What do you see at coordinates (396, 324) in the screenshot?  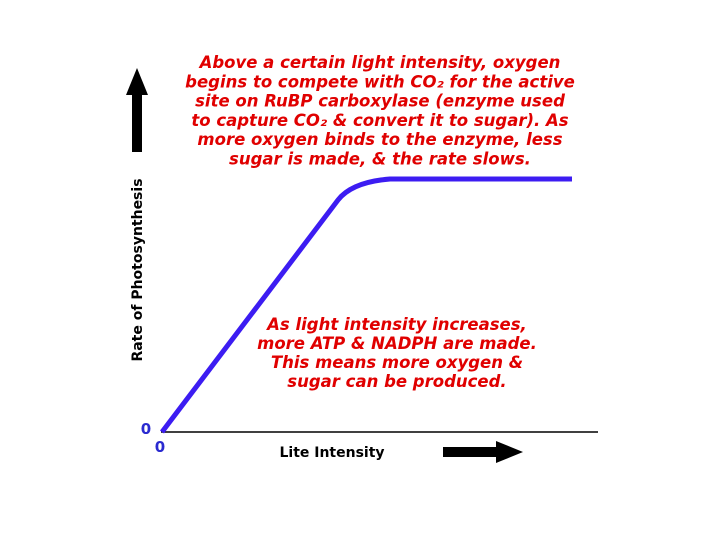 I see `annotation-line: As light intensity increases,` at bounding box center [396, 324].